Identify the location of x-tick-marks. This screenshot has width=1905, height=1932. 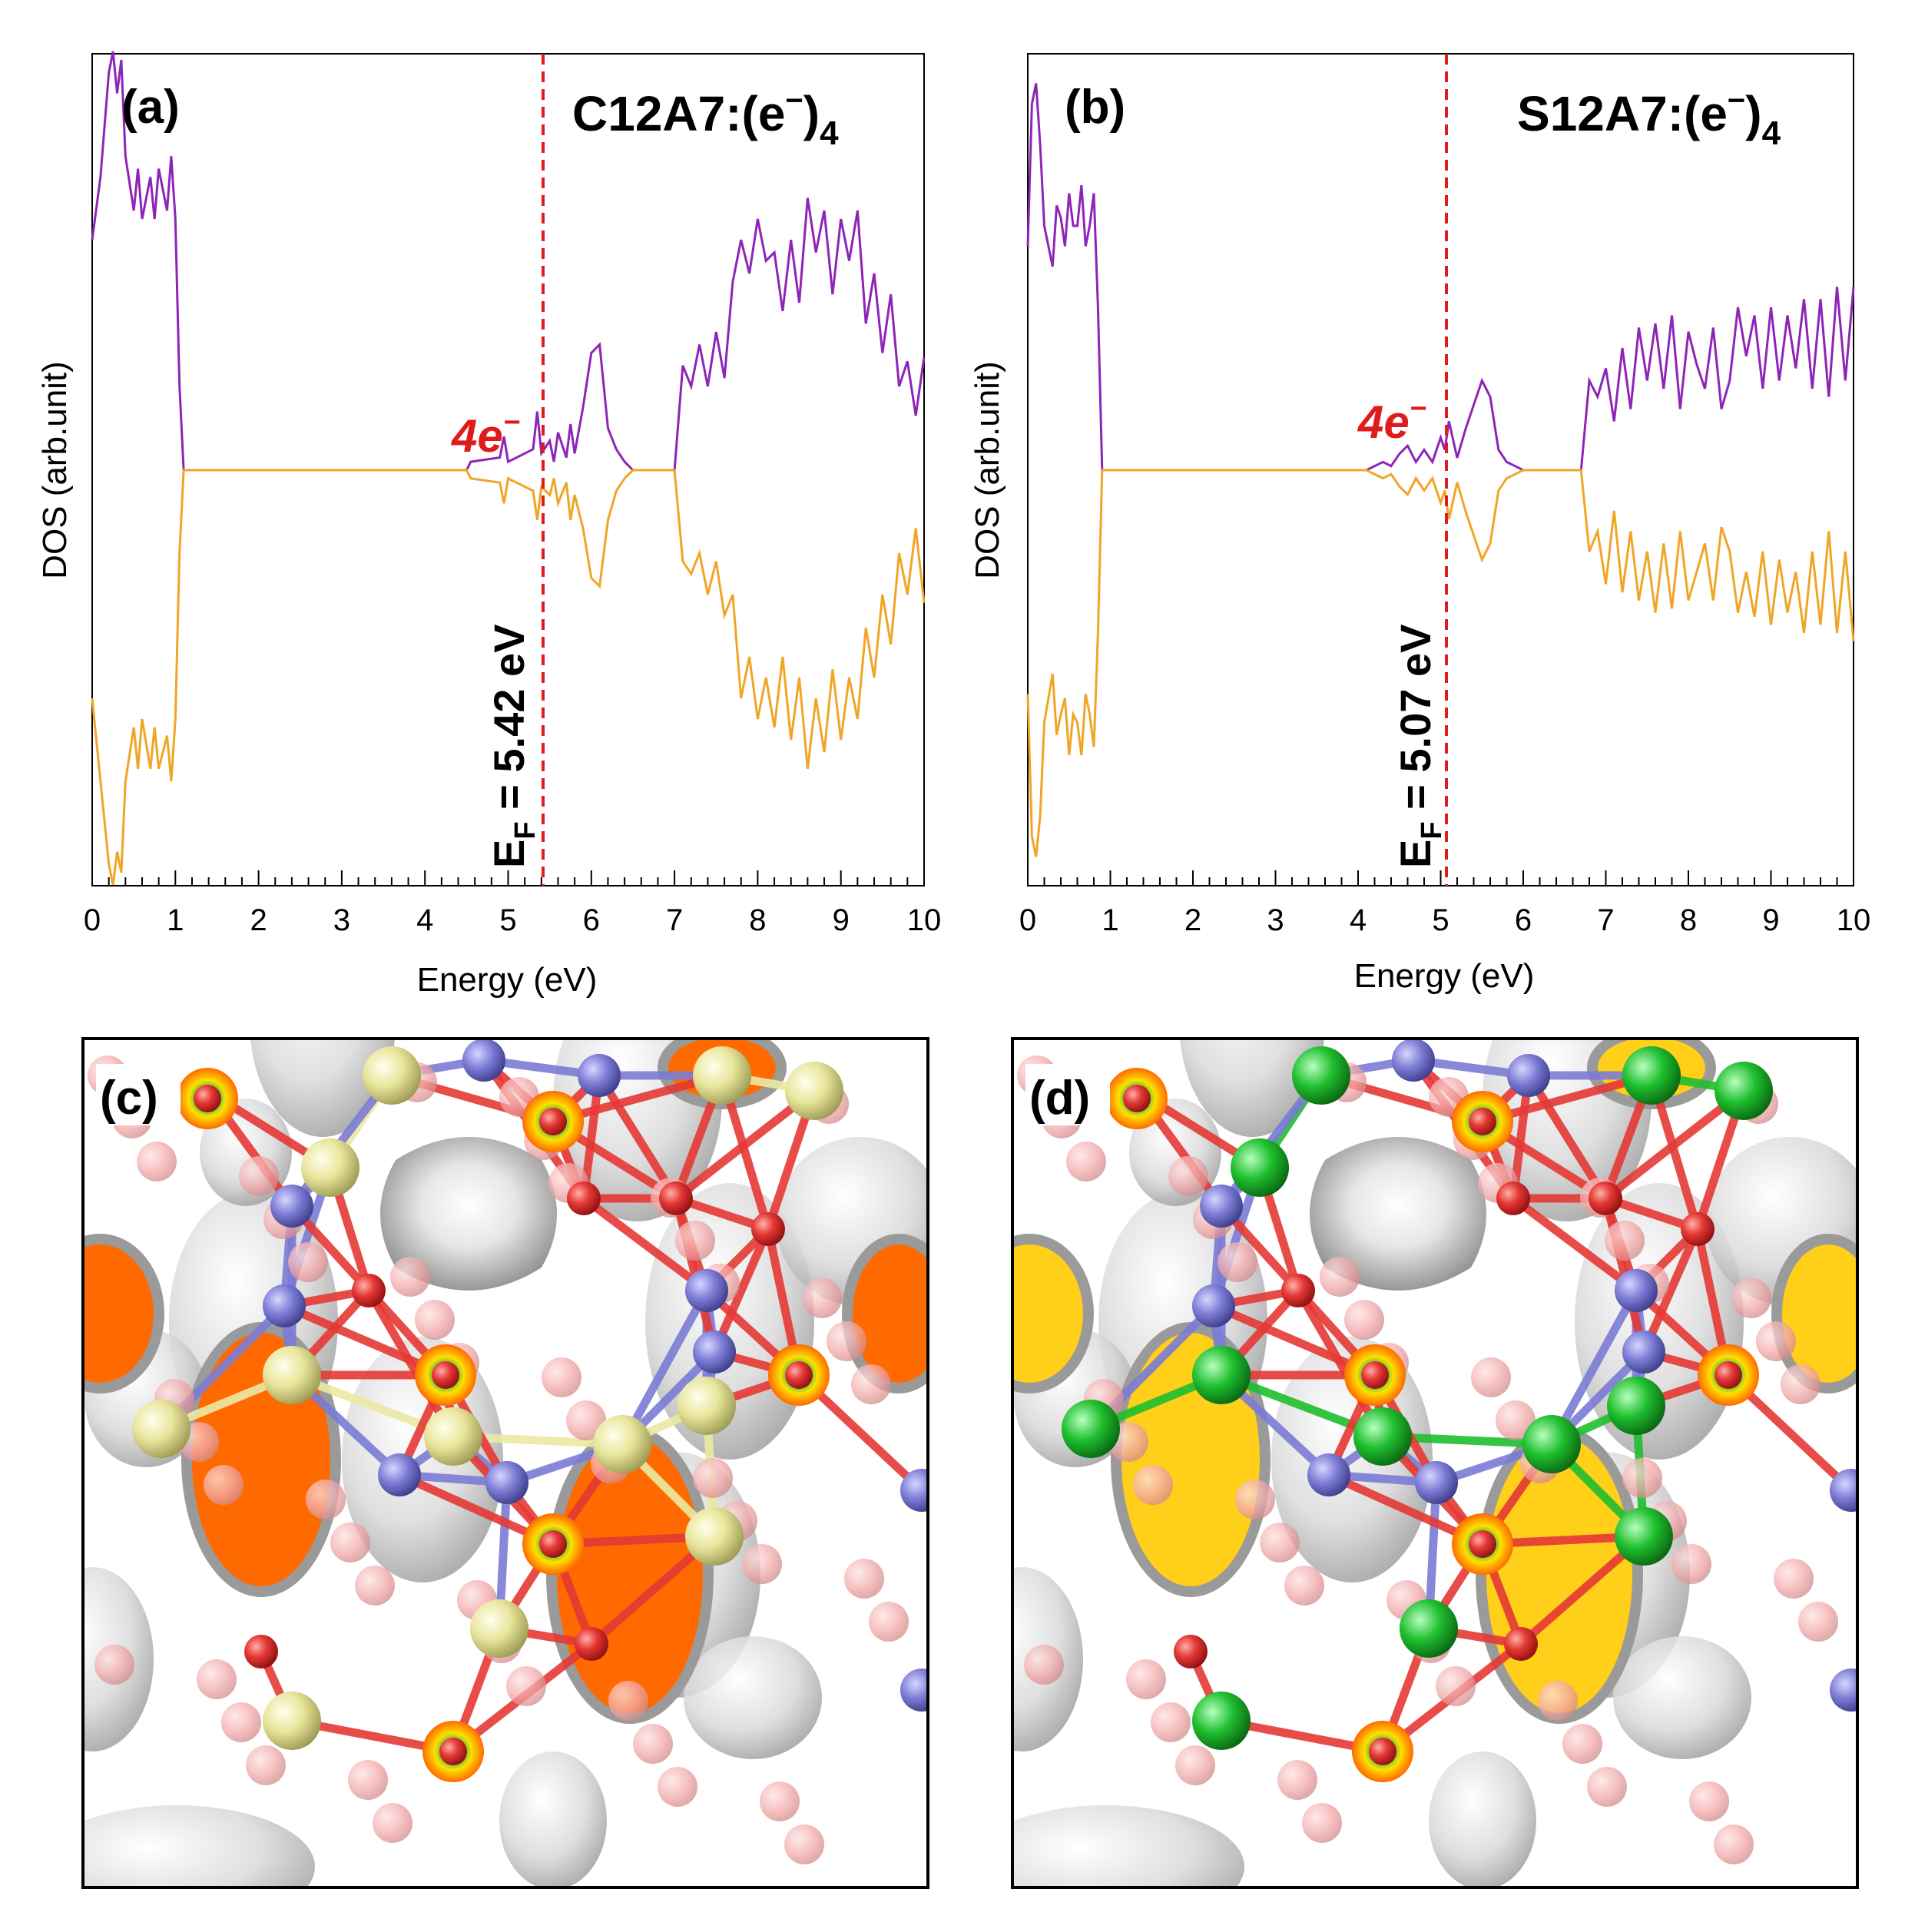
(1440, 878).